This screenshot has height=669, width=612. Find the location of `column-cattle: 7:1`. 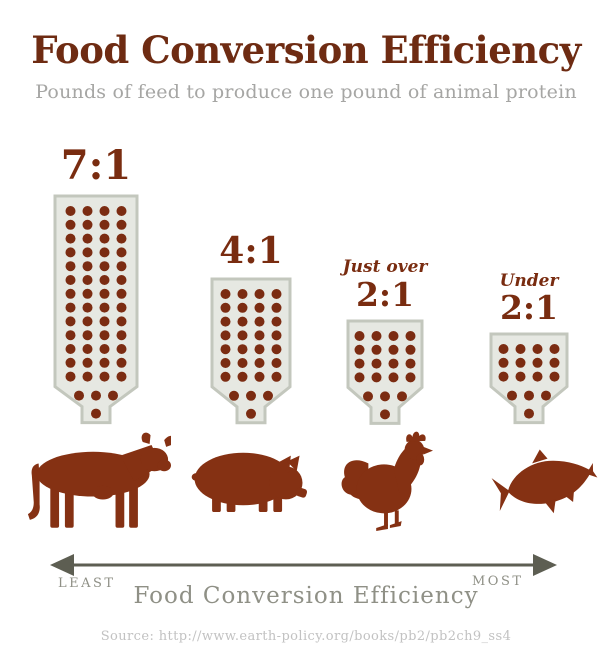

column-cattle: 7:1 is located at coordinates (96, 277).